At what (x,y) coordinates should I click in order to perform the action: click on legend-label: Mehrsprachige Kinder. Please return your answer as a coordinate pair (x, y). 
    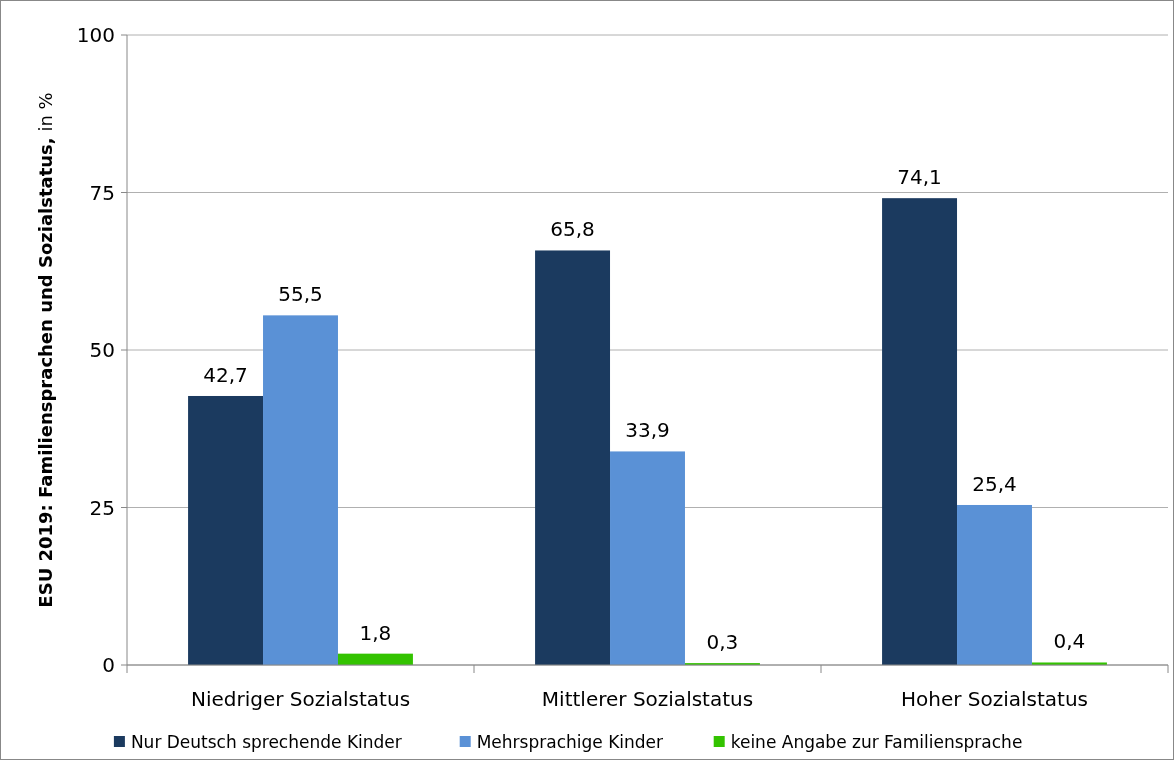
    Looking at the image, I should click on (570, 741).